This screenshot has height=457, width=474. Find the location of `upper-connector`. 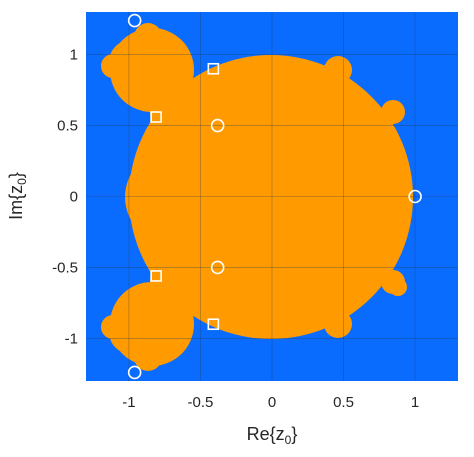

upper-connector is located at coordinates (196, 100).